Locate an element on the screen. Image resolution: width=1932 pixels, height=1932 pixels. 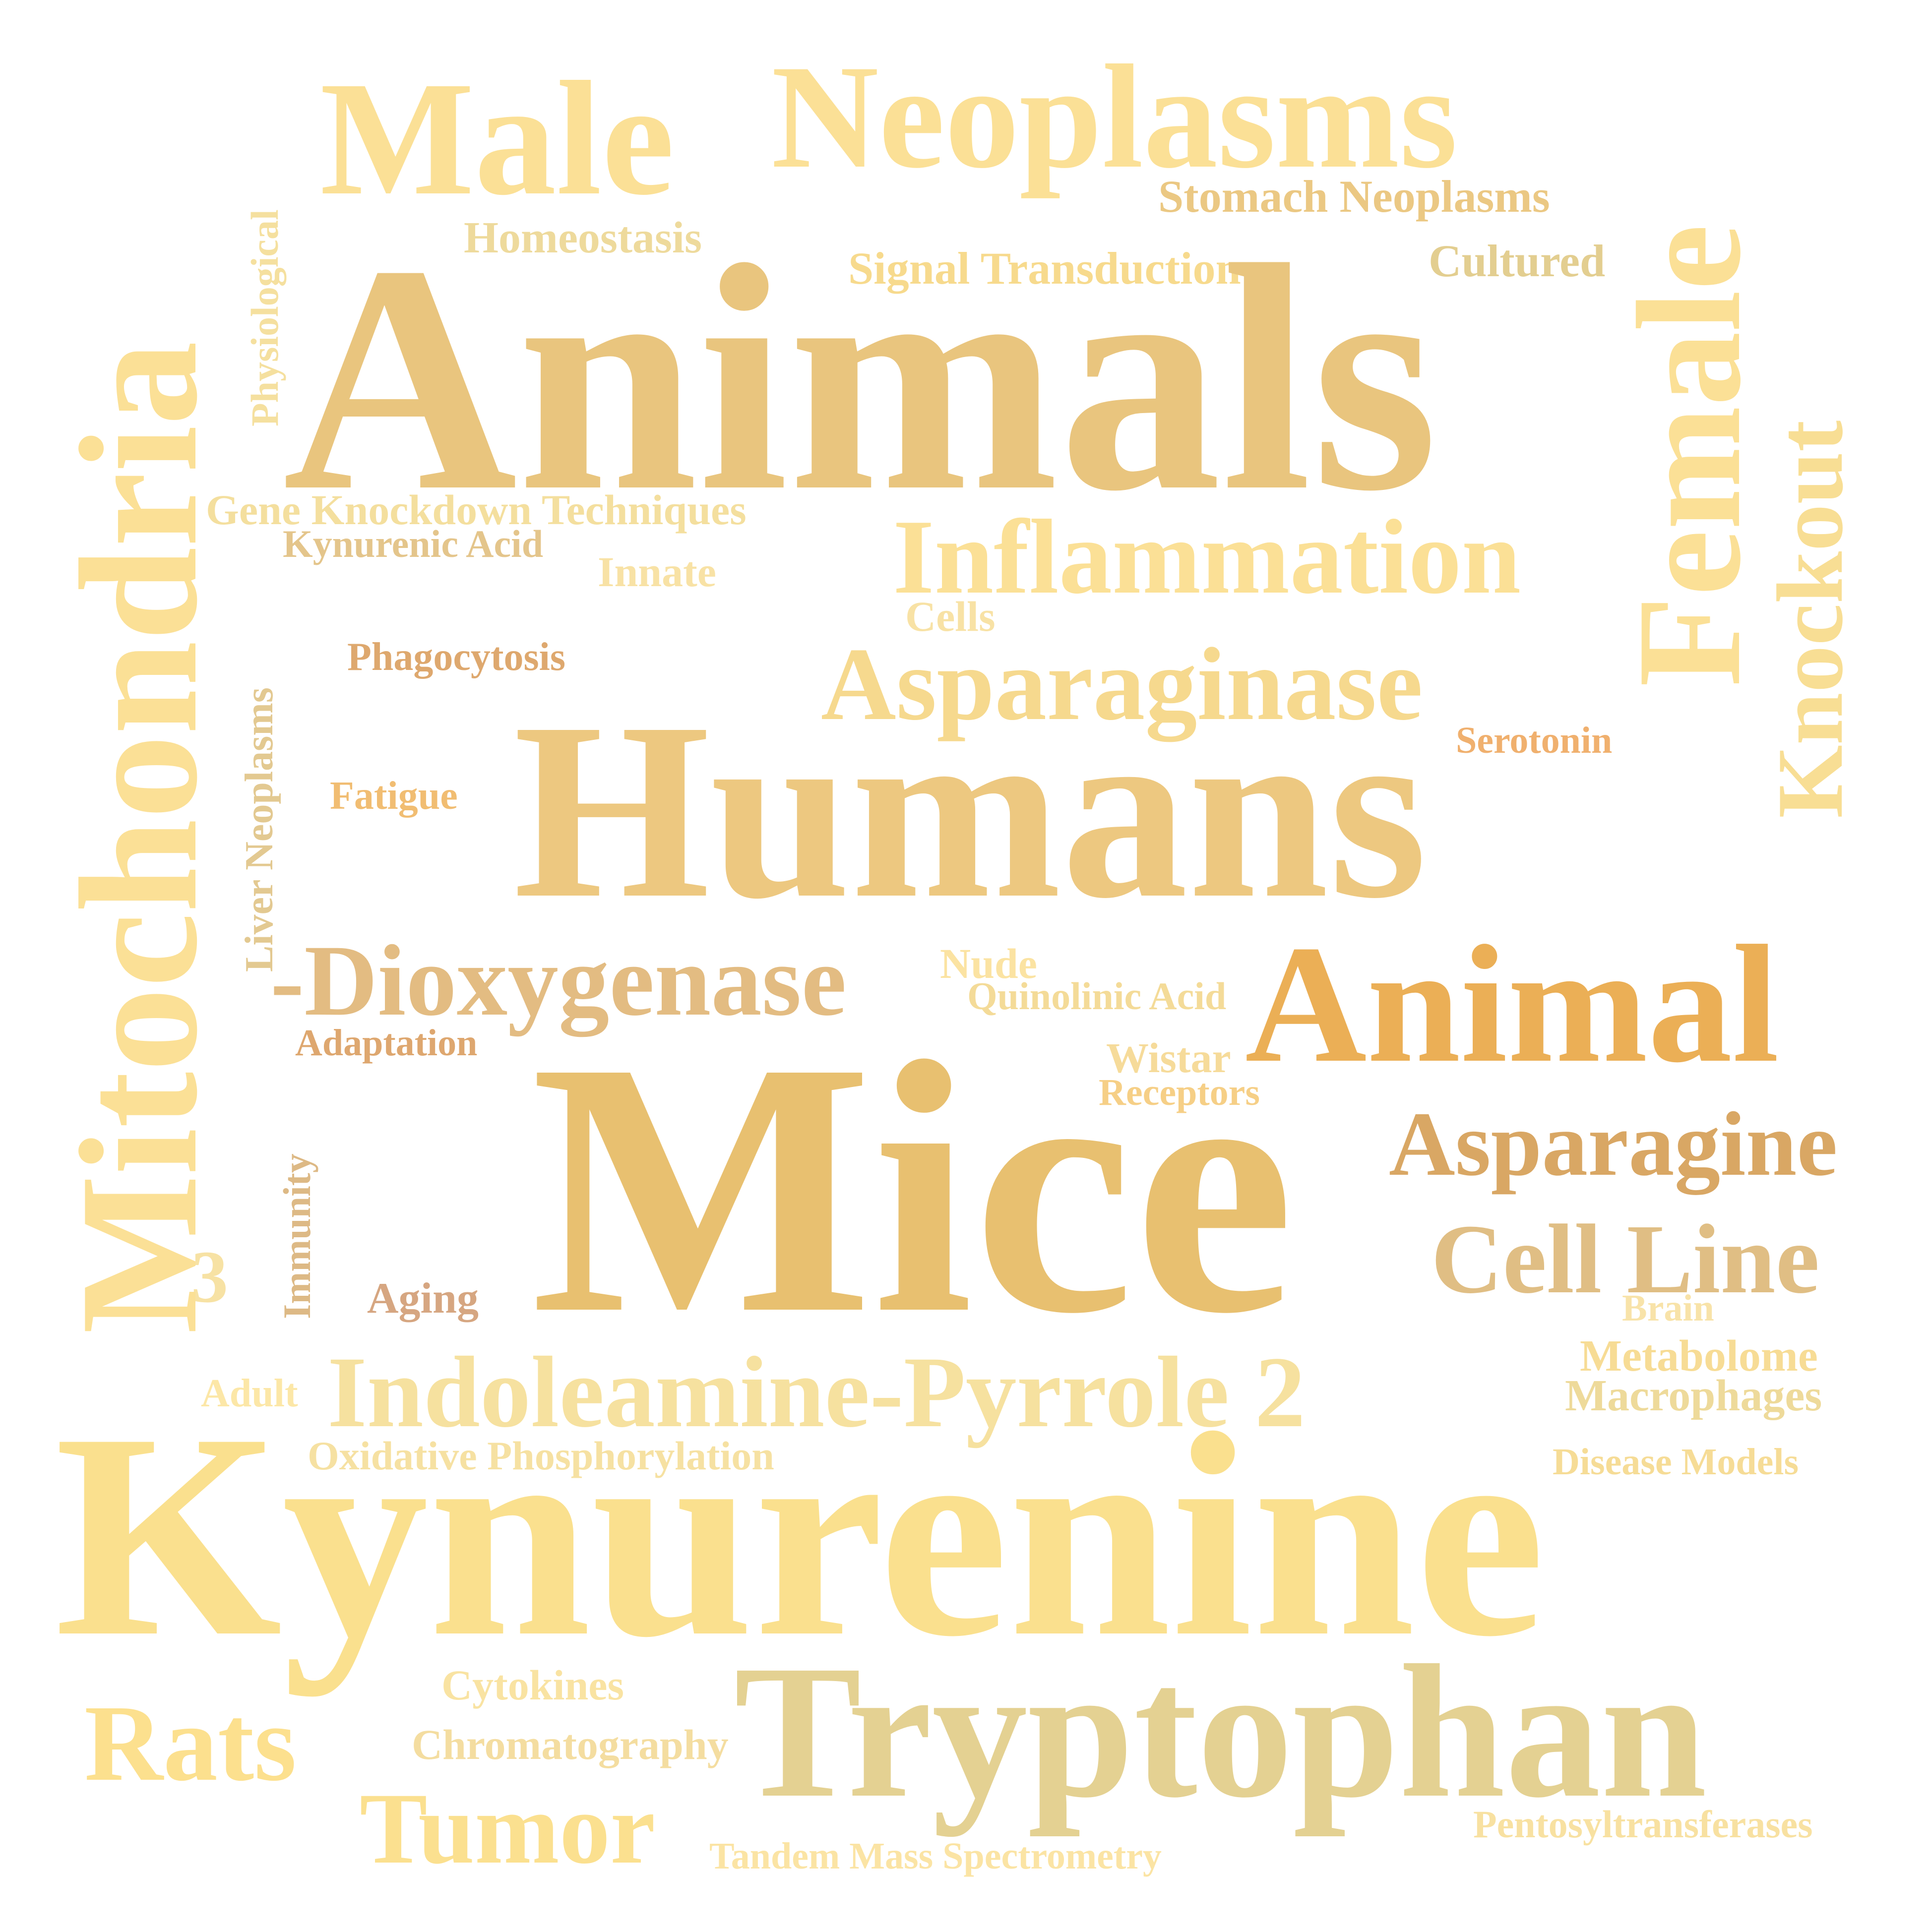
word-brain: Brain is located at coordinates (1668, 1308).